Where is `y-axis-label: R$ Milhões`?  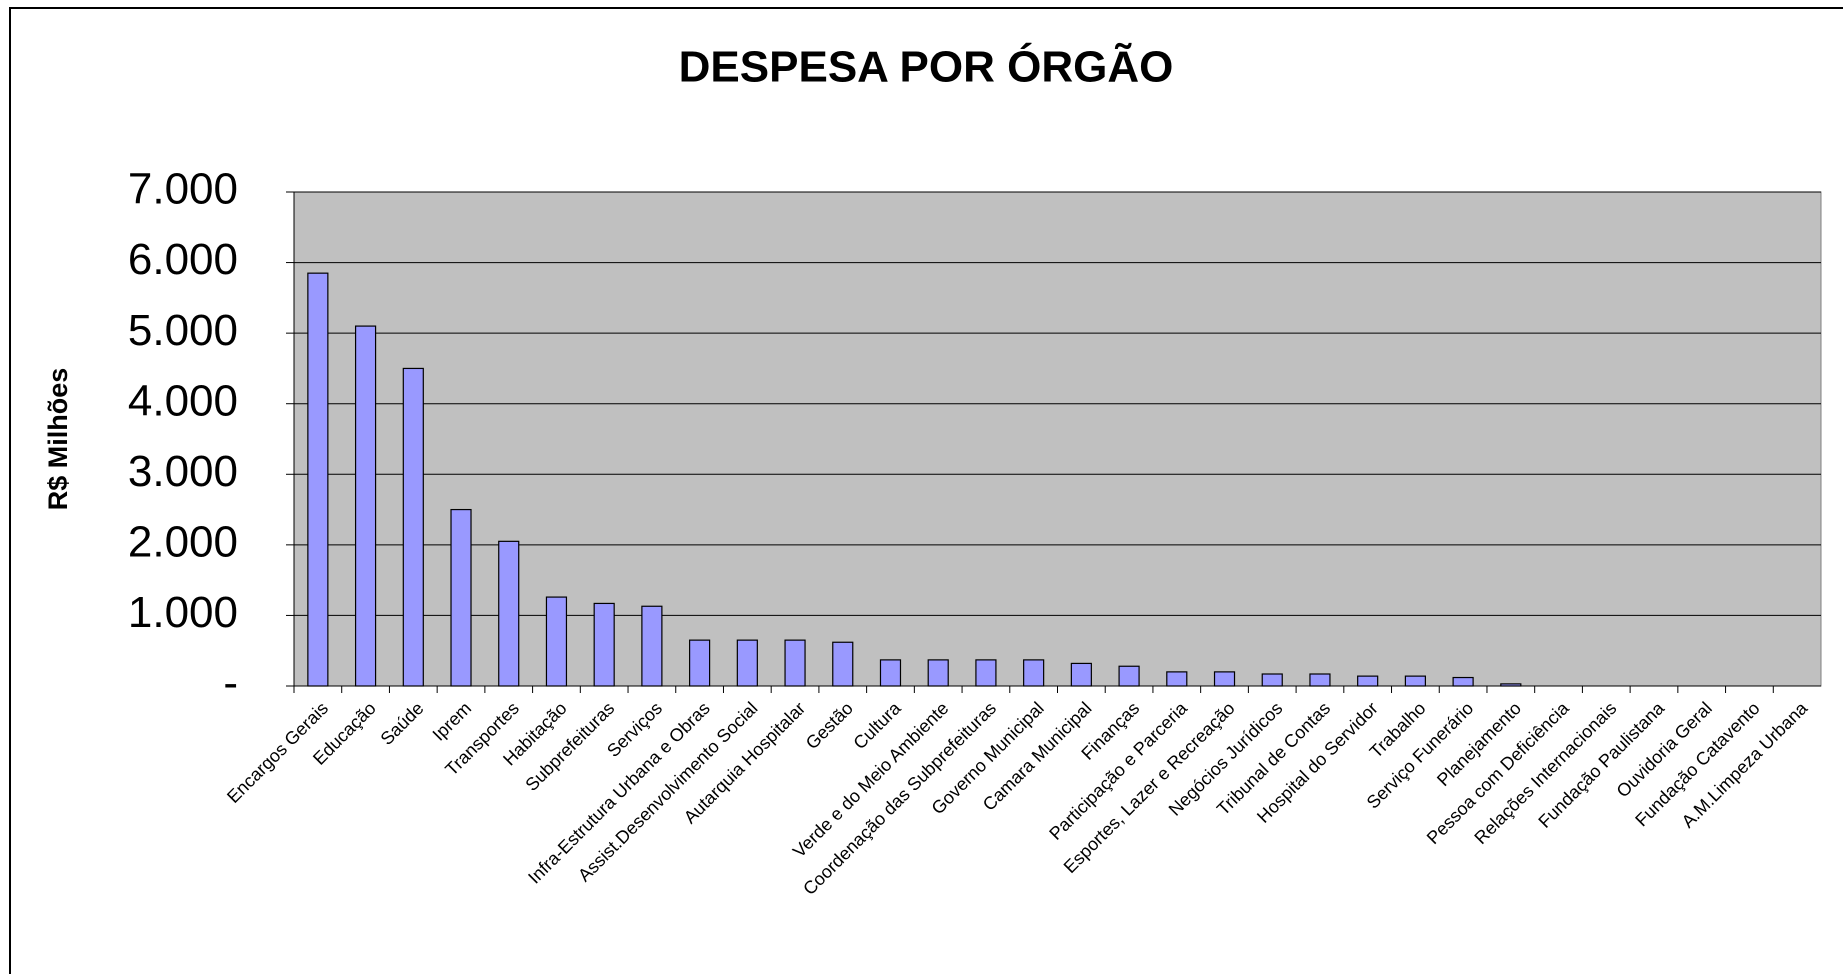 y-axis-label: R$ Milhões is located at coordinates (58, 439).